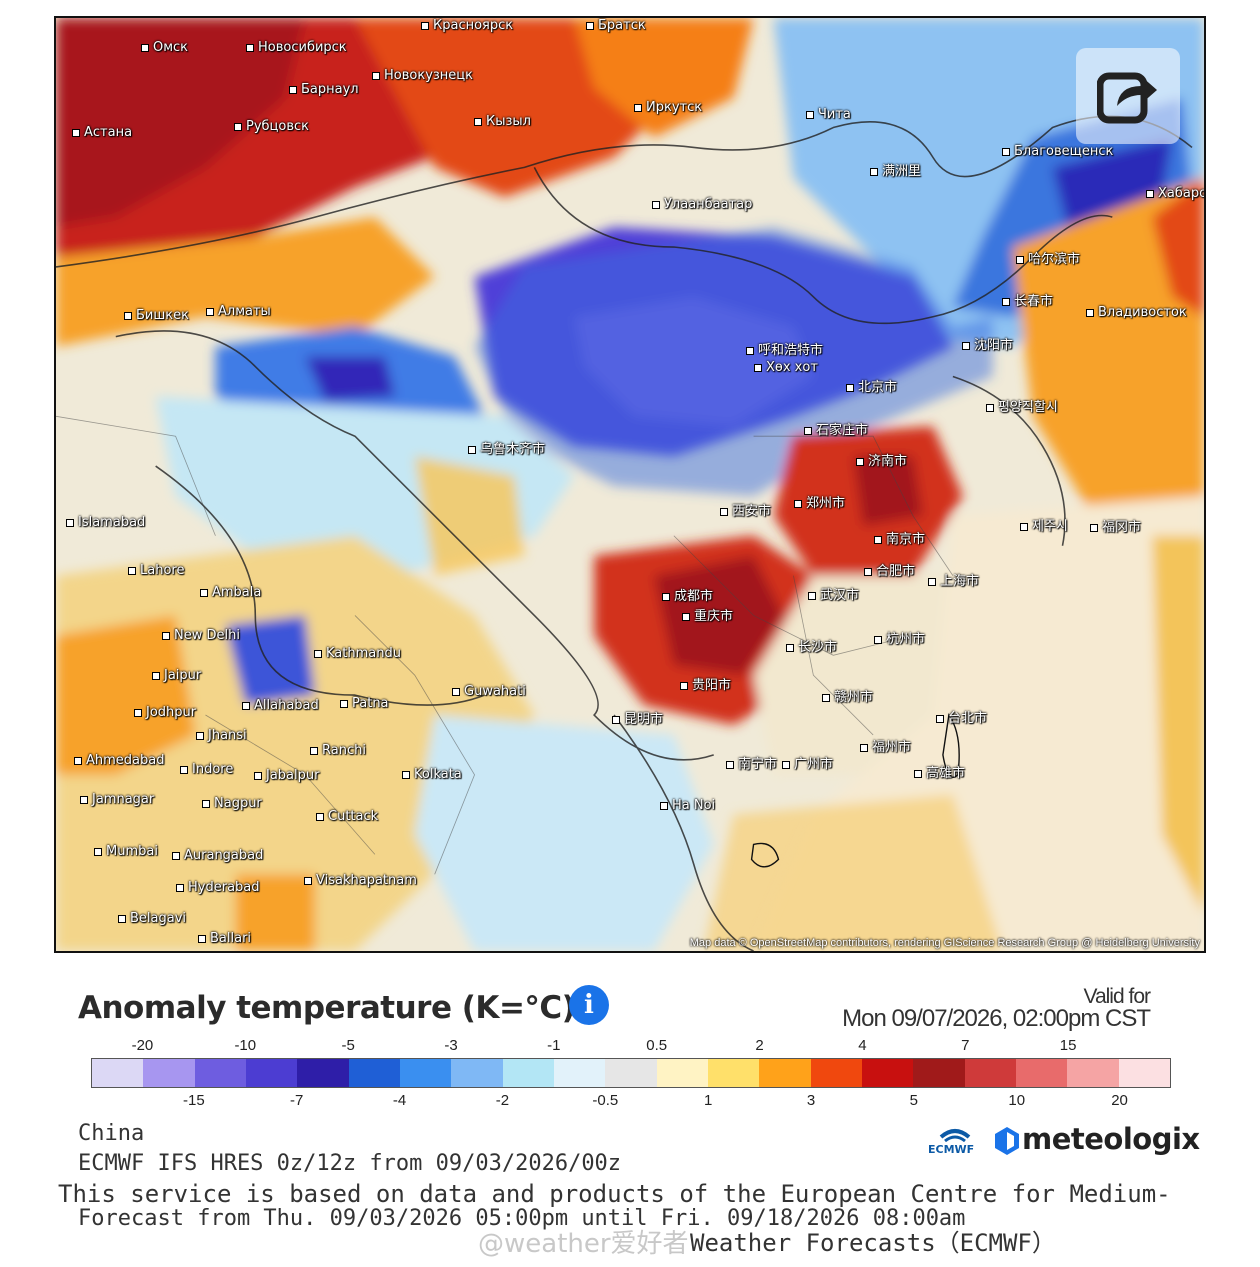 This screenshot has height=1267, width=1260. What do you see at coordinates (506, 447) in the screenshot?
I see `city-label: 乌鲁木齐市` at bounding box center [506, 447].